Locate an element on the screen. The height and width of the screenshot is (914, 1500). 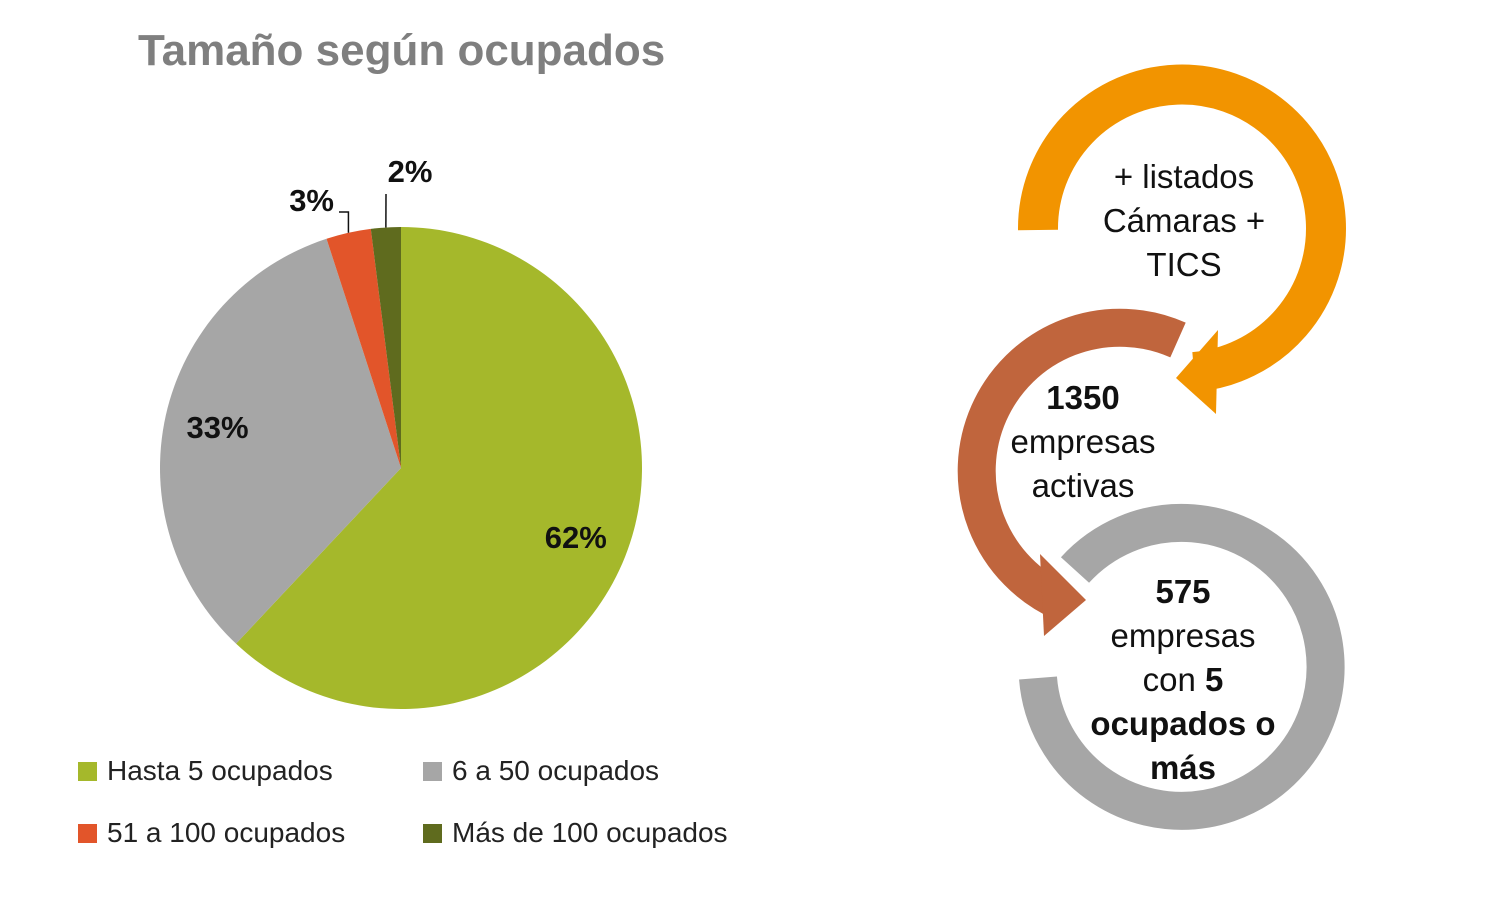
legend-label: 51 a 100 ocupados is located at coordinates (226, 832).